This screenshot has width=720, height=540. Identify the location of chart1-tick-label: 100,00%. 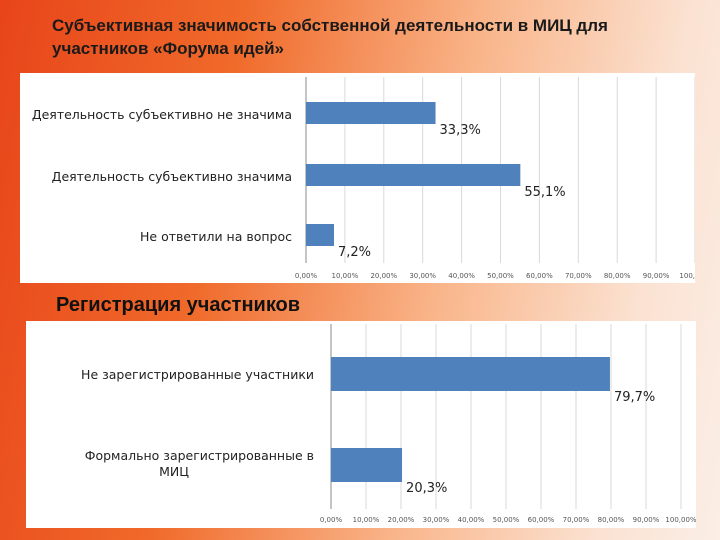
(687, 276).